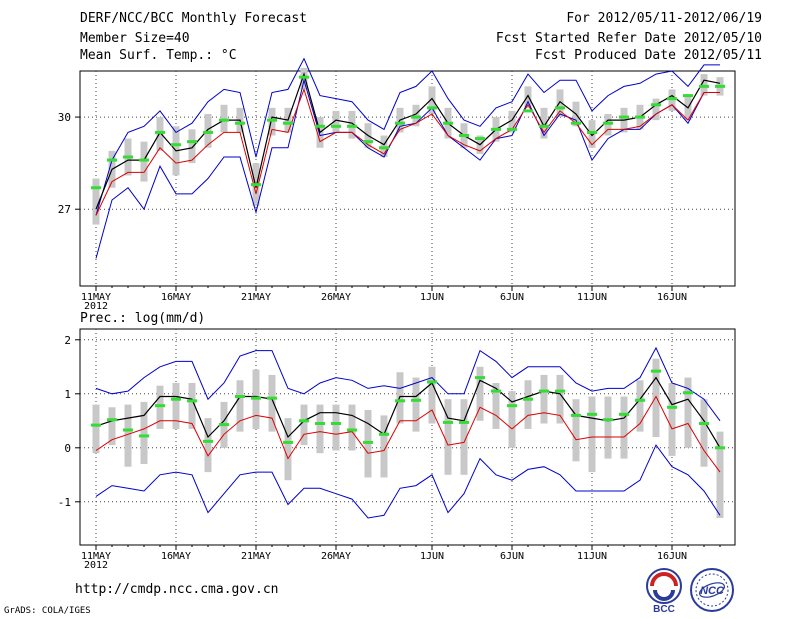 The height and width of the screenshot is (619, 800). Describe the element at coordinates (158, 55) in the screenshot. I see `upper-chart-label: Mean Surf. Temp.: °C` at that location.